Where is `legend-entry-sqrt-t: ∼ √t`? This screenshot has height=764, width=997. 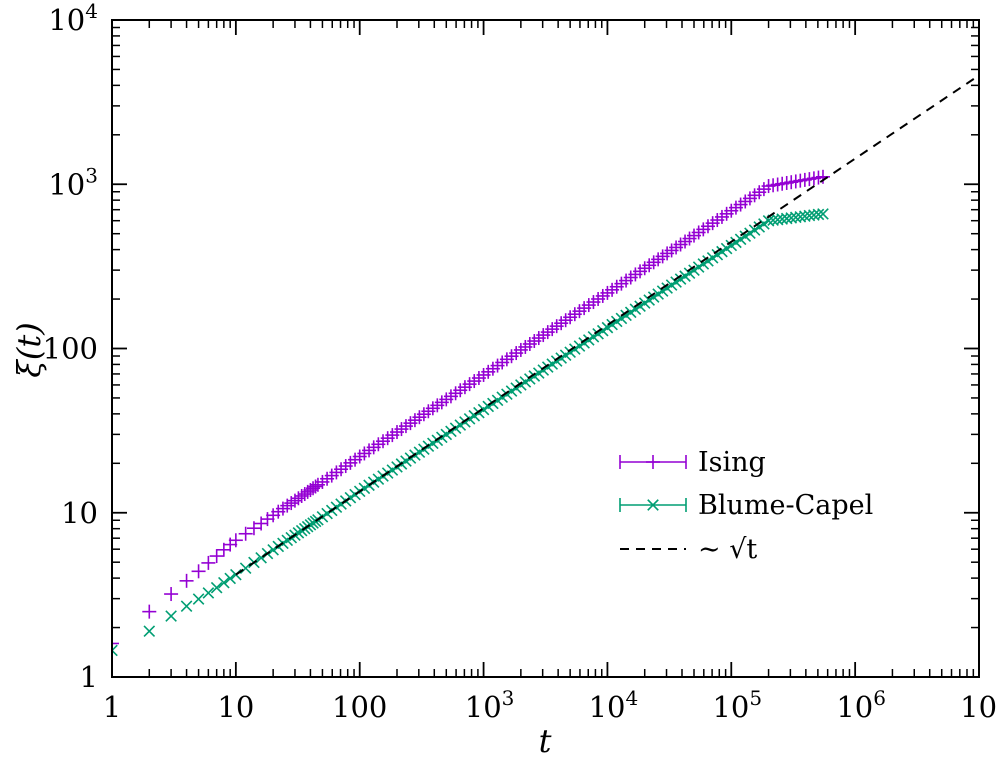
legend-entry-sqrt-t: ∼ √t is located at coordinates (688, 549).